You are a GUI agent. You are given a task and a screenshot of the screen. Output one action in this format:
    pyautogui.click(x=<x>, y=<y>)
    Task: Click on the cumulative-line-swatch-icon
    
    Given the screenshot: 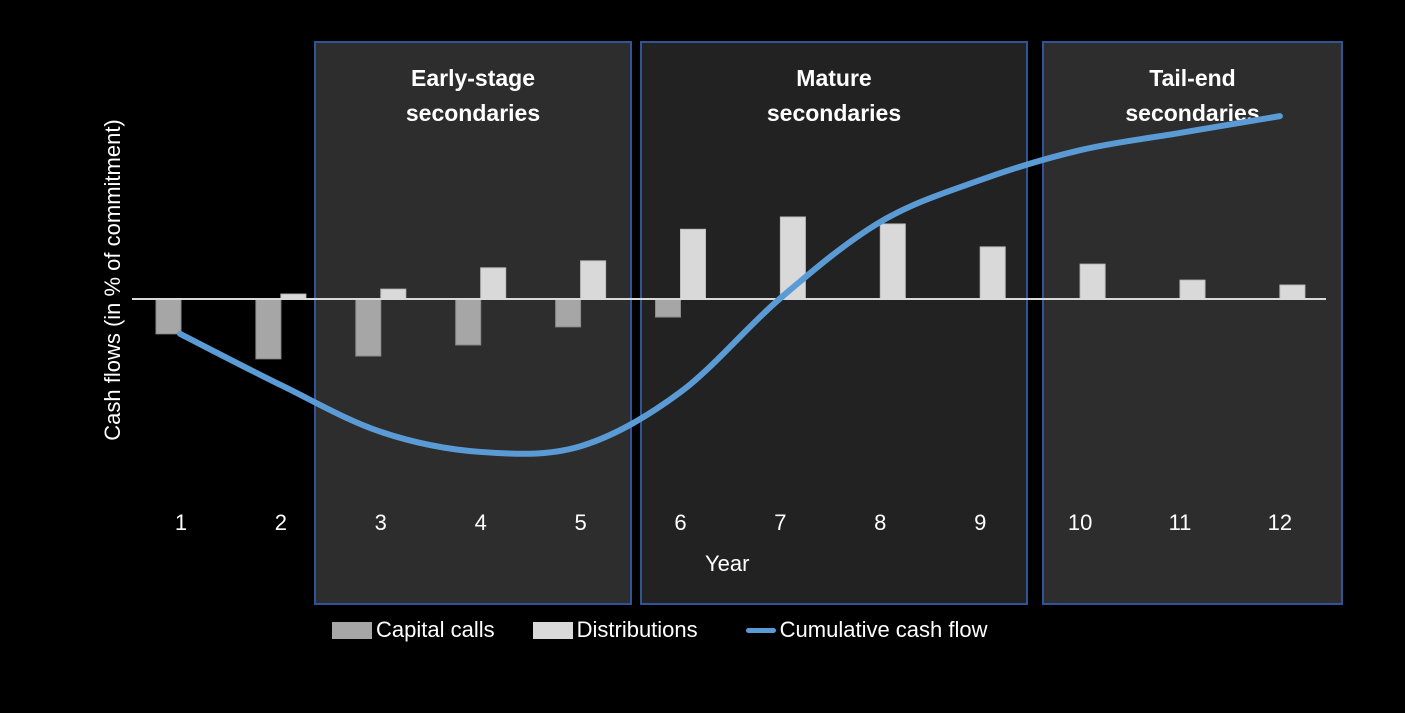 What is the action you would take?
    pyautogui.click(x=760, y=630)
    